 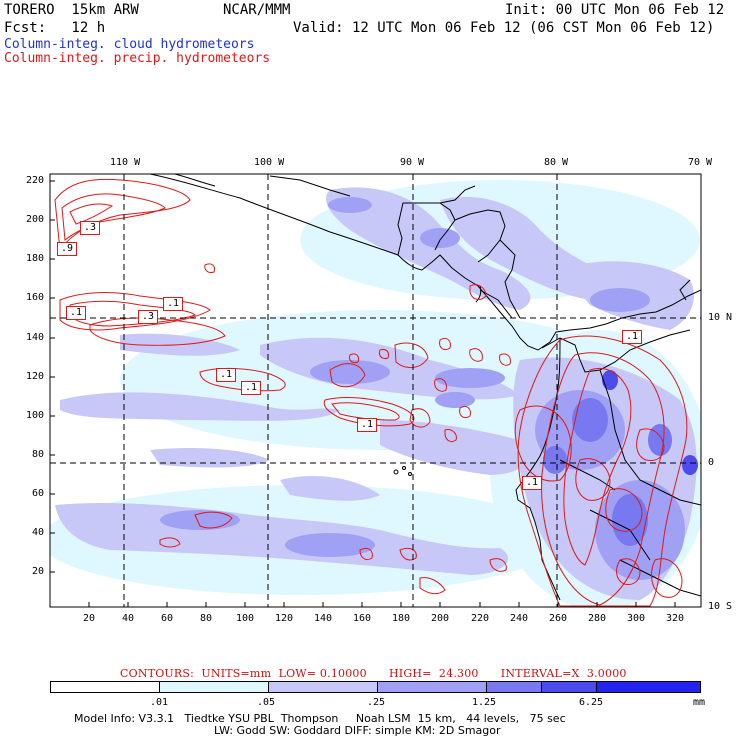 What do you see at coordinates (720, 317) in the screenshot?
I see `lat-label: 10 N` at bounding box center [720, 317].